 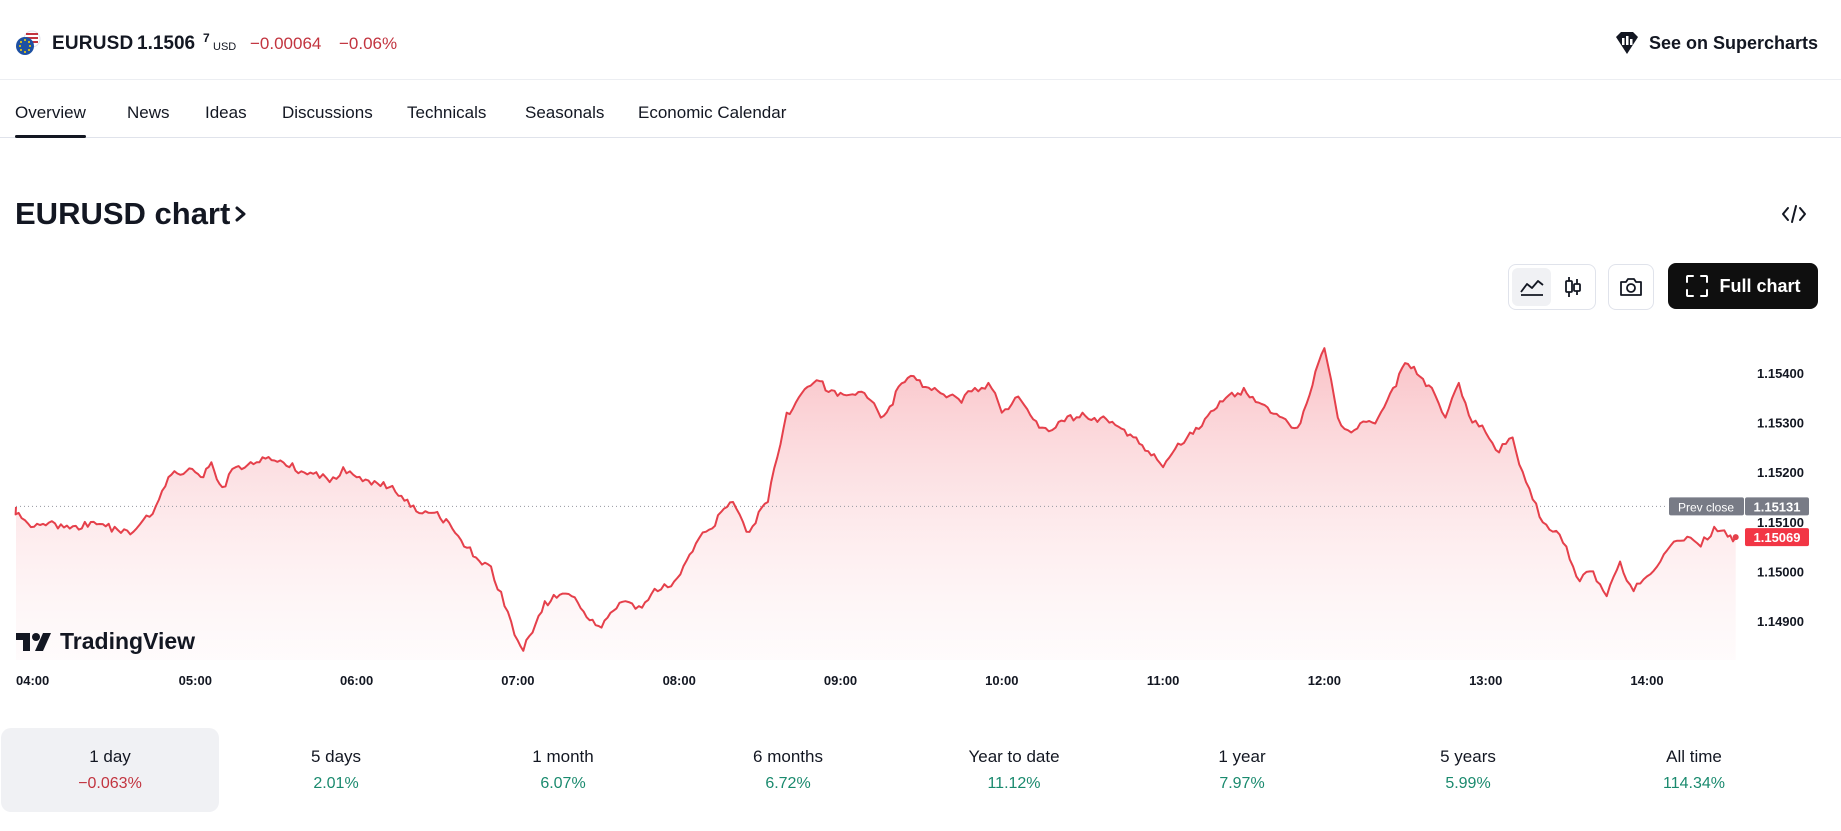 What do you see at coordinates (563, 756) in the screenshot?
I see `period-label: 1 month` at bounding box center [563, 756].